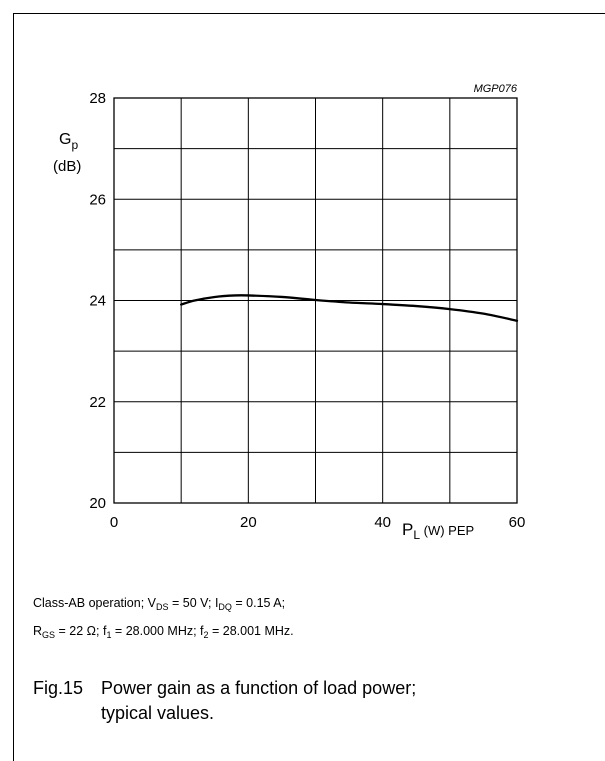 The image size is (605, 761). What do you see at coordinates (97, 98) in the screenshot?
I see `y-tick-label: 28` at bounding box center [97, 98].